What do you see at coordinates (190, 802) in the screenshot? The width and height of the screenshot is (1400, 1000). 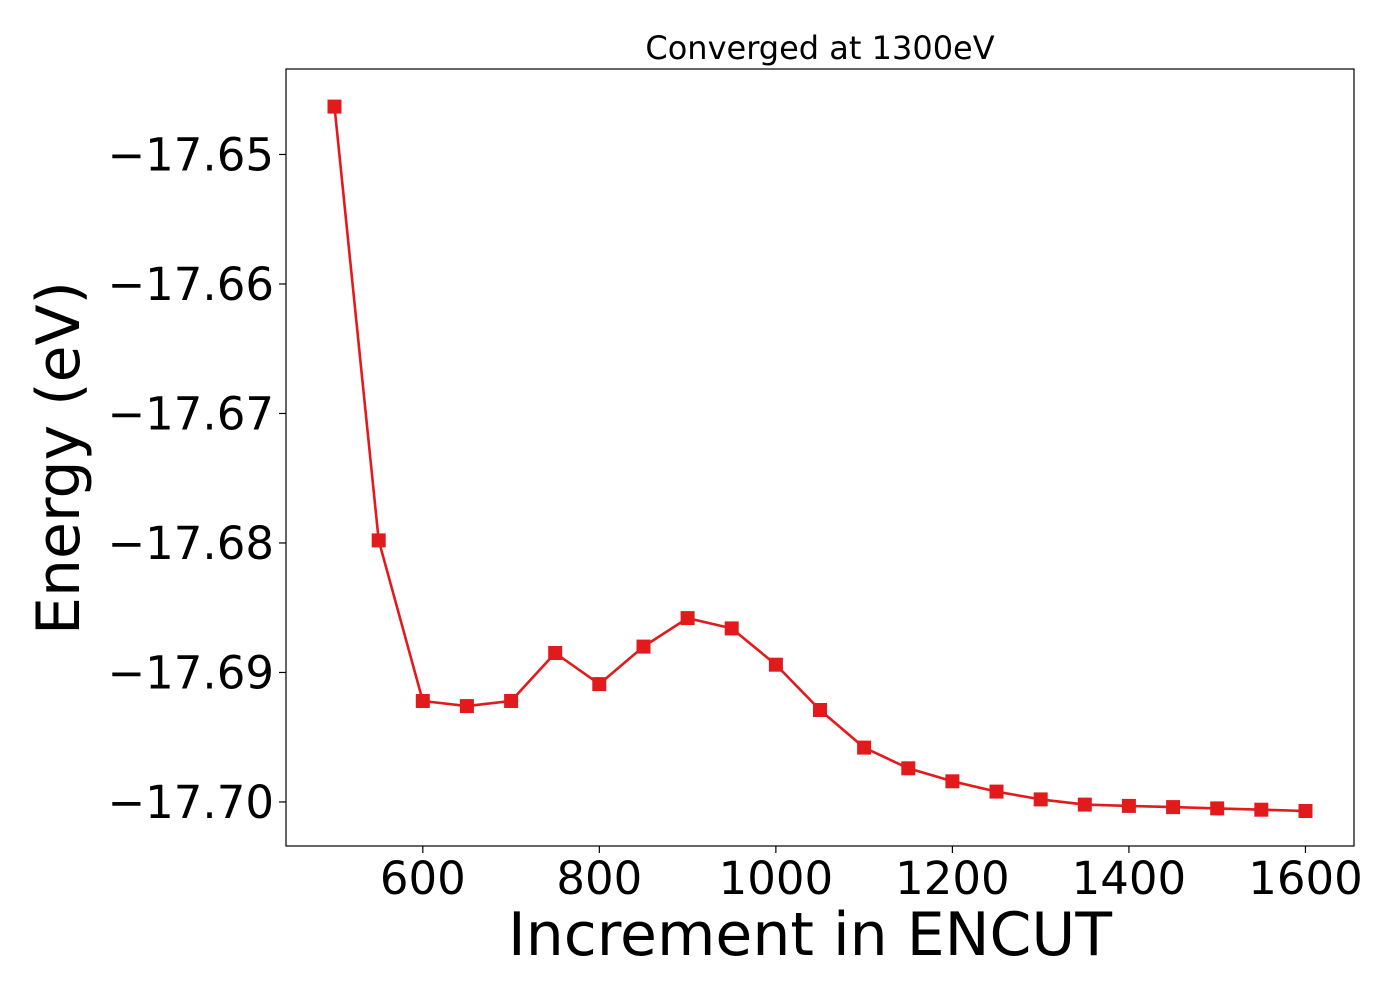 I see `y-tick-label: −17.70` at bounding box center [190, 802].